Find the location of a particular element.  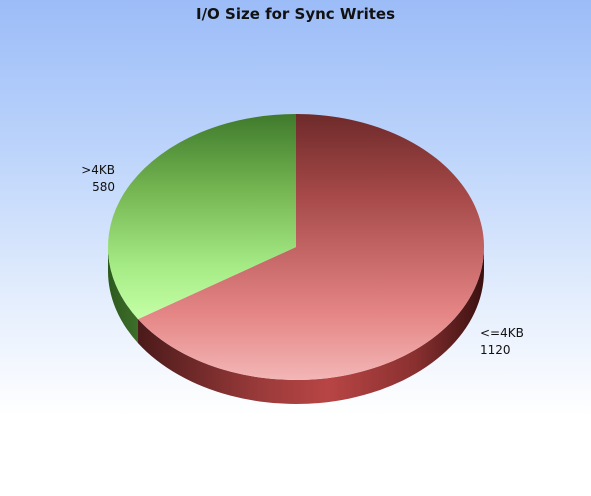

slice-gt4kb-value: 580 is located at coordinates (103, 187).